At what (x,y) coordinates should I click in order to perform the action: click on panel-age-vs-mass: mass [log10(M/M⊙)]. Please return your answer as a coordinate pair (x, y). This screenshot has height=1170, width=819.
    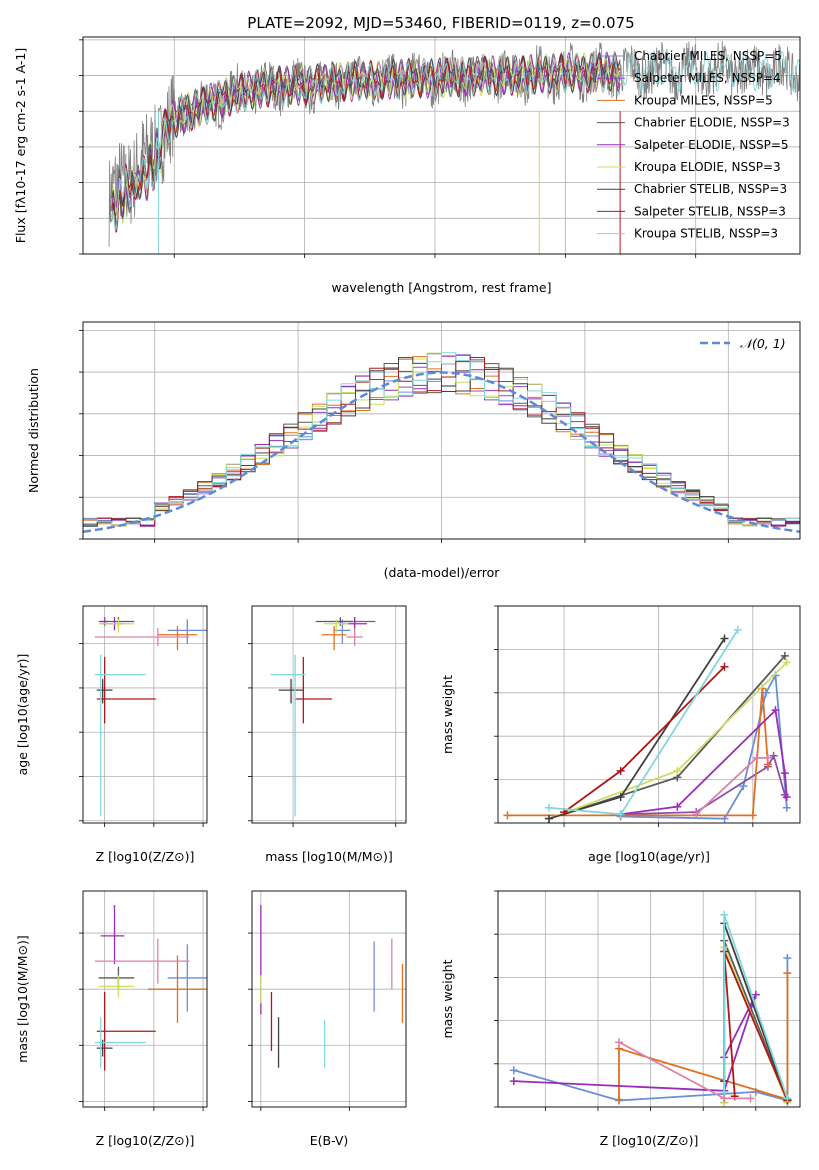
    Looking at the image, I should click on (327, 734).